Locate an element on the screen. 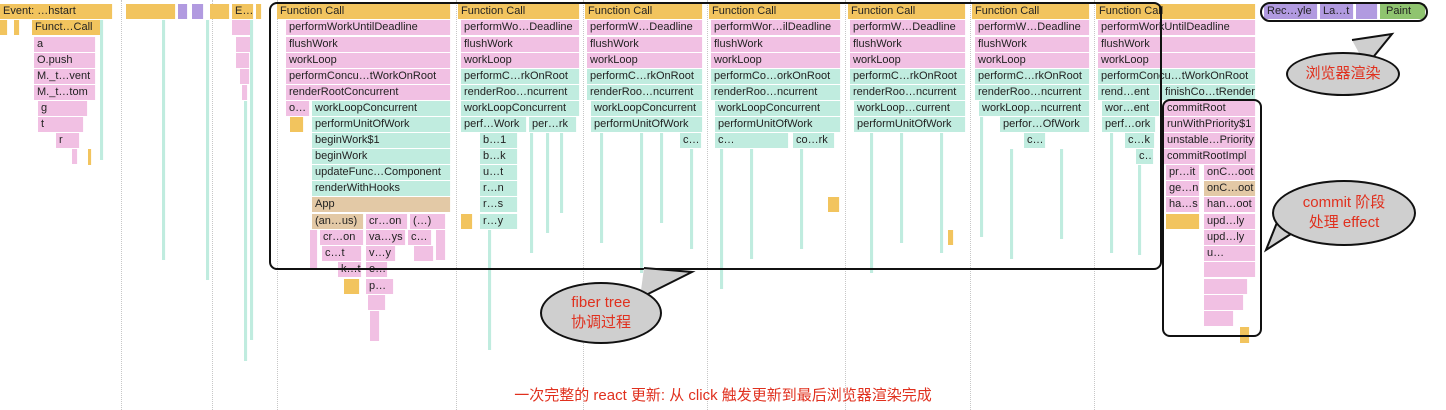 This screenshot has width=1446, height=410. stack-frame: co…rk is located at coordinates (814, 140).